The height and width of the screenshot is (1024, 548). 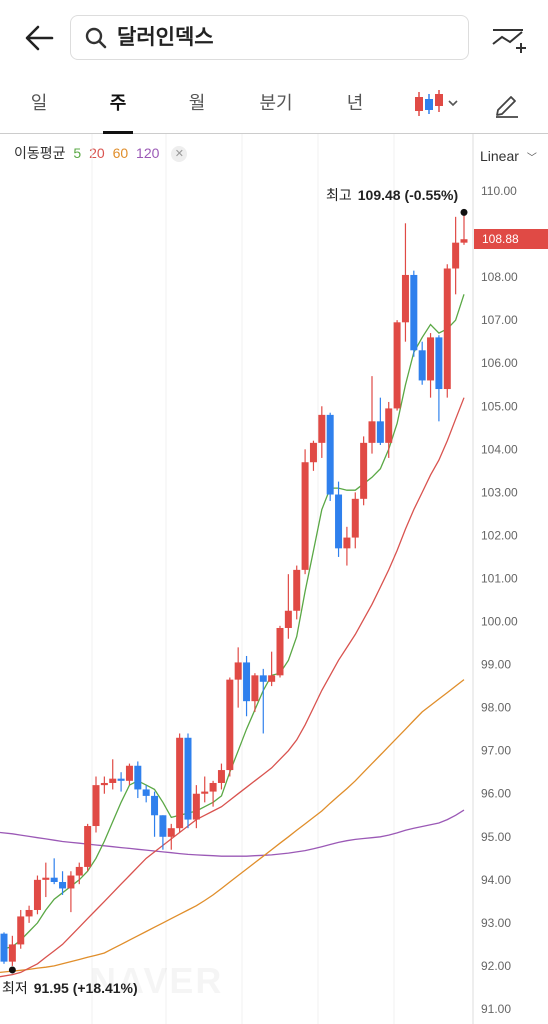 I want to click on y-tick-label: 93.00, so click(x=496, y=923).